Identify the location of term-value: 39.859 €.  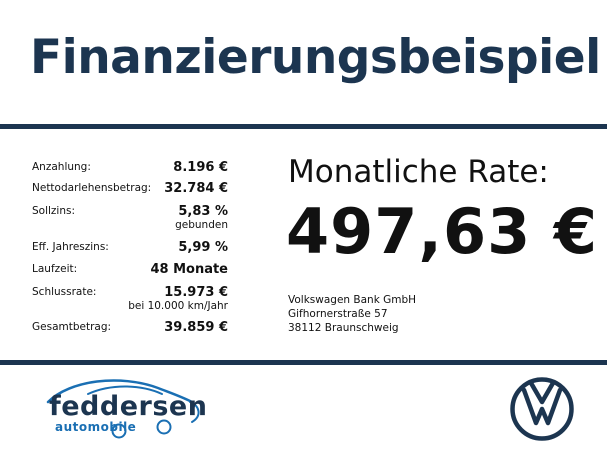
(196, 327).